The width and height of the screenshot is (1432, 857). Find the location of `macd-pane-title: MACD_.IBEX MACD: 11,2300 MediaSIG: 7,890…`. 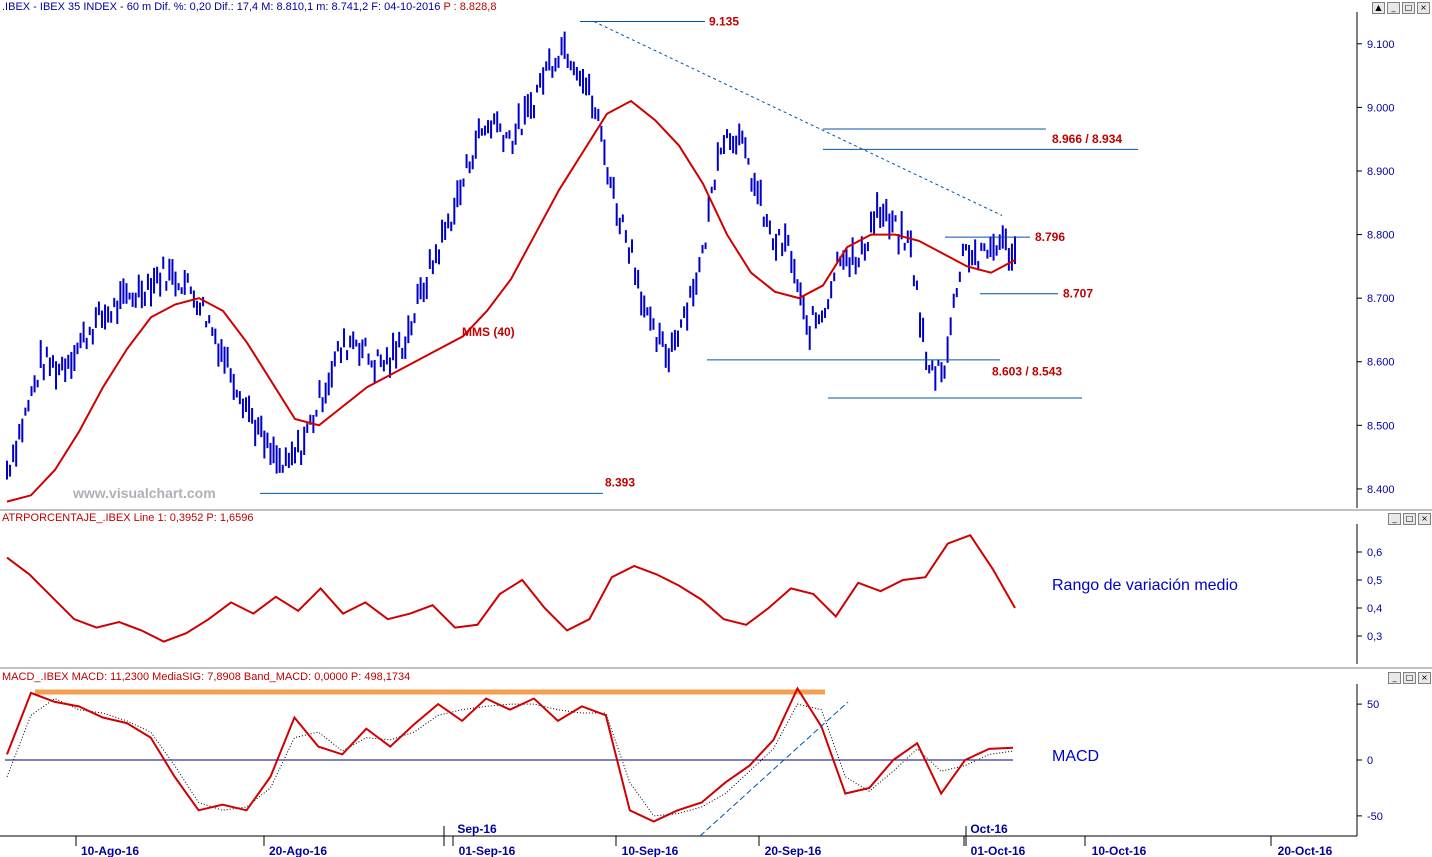

macd-pane-title: MACD_.IBEX MACD: 11,2300 MediaSIG: 7,890… is located at coordinates (206, 677).